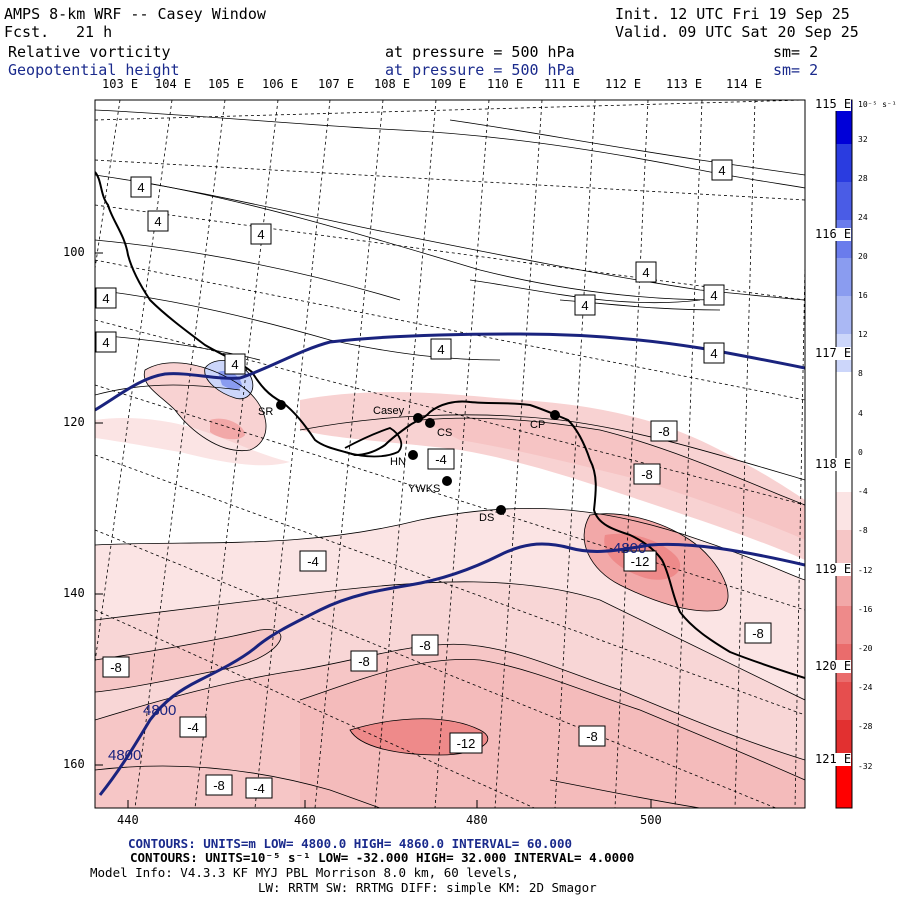 Image resolution: width=900 pixels, height=900 pixels. What do you see at coordinates (389, 411) in the screenshot?
I see `station-label: Casey` at bounding box center [389, 411].